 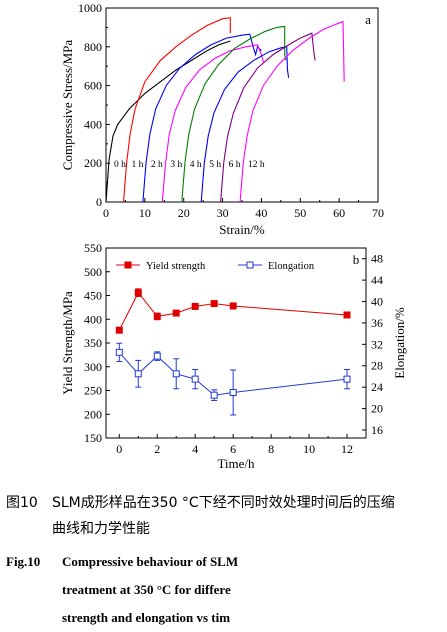 What do you see at coordinates (93, 438) in the screenshot?
I see `y-tick-label-b: 150` at bounding box center [93, 438].